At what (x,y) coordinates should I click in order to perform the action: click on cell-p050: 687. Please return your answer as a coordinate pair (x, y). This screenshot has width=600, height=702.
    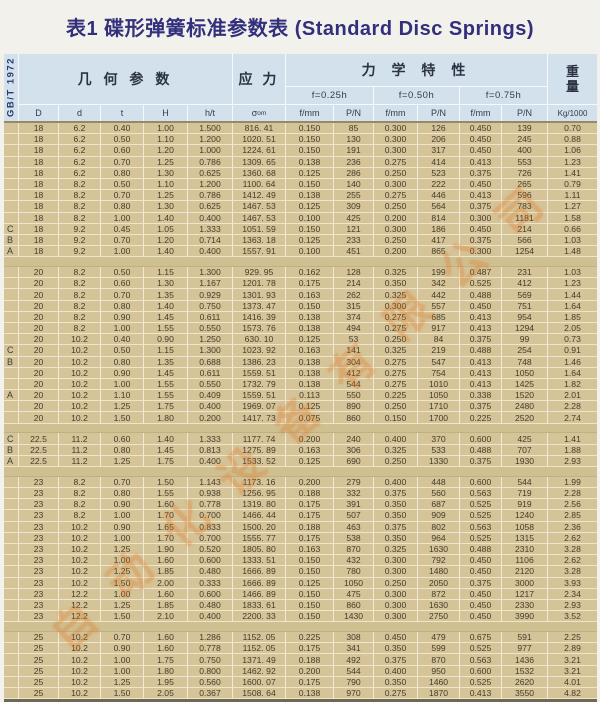
    Looking at the image, I should click on (438, 505).